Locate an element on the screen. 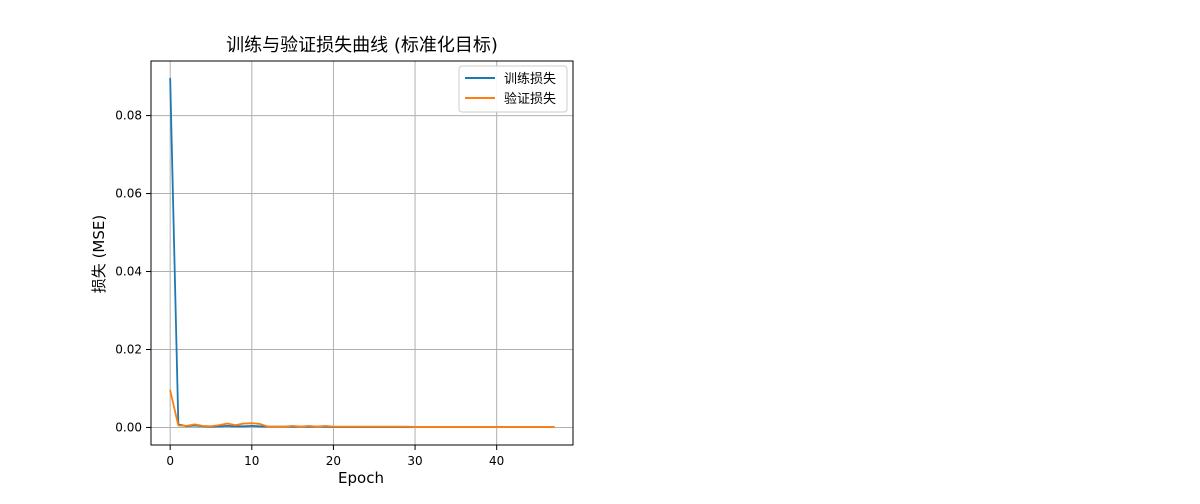 The width and height of the screenshot is (1200, 504). x-tick-label: 0 is located at coordinates (170, 461).